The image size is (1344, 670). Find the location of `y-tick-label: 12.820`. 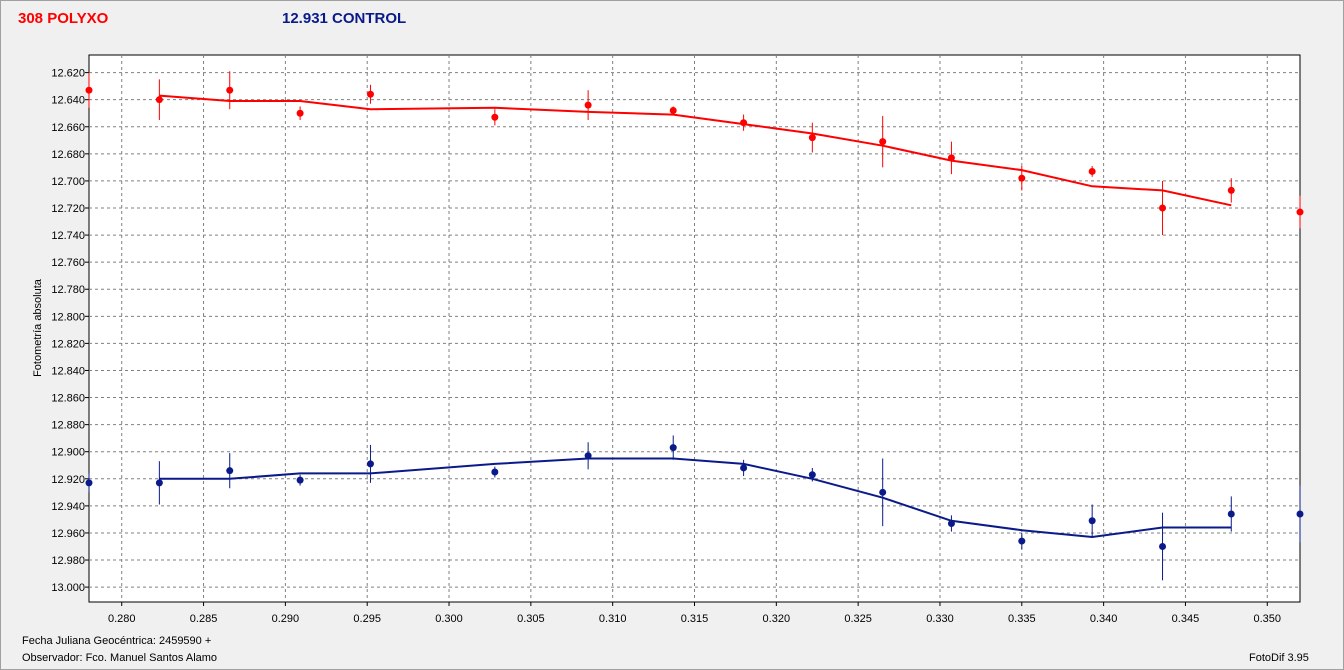

y-tick-label: 12.820 is located at coordinates (68, 344).